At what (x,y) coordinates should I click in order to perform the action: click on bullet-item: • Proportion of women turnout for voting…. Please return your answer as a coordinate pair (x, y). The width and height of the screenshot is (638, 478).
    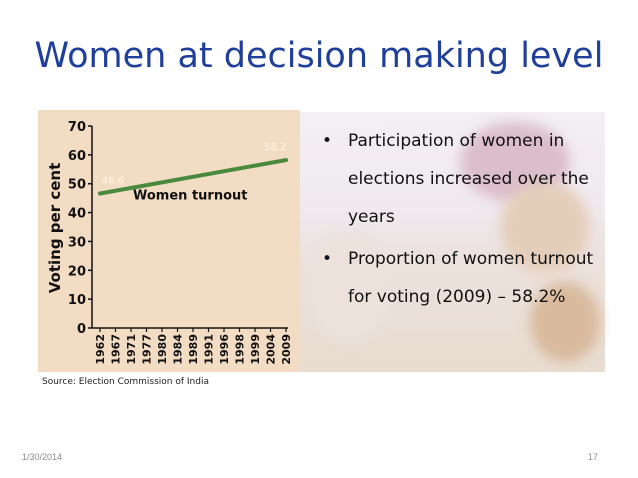
    Looking at the image, I should click on (467, 278).